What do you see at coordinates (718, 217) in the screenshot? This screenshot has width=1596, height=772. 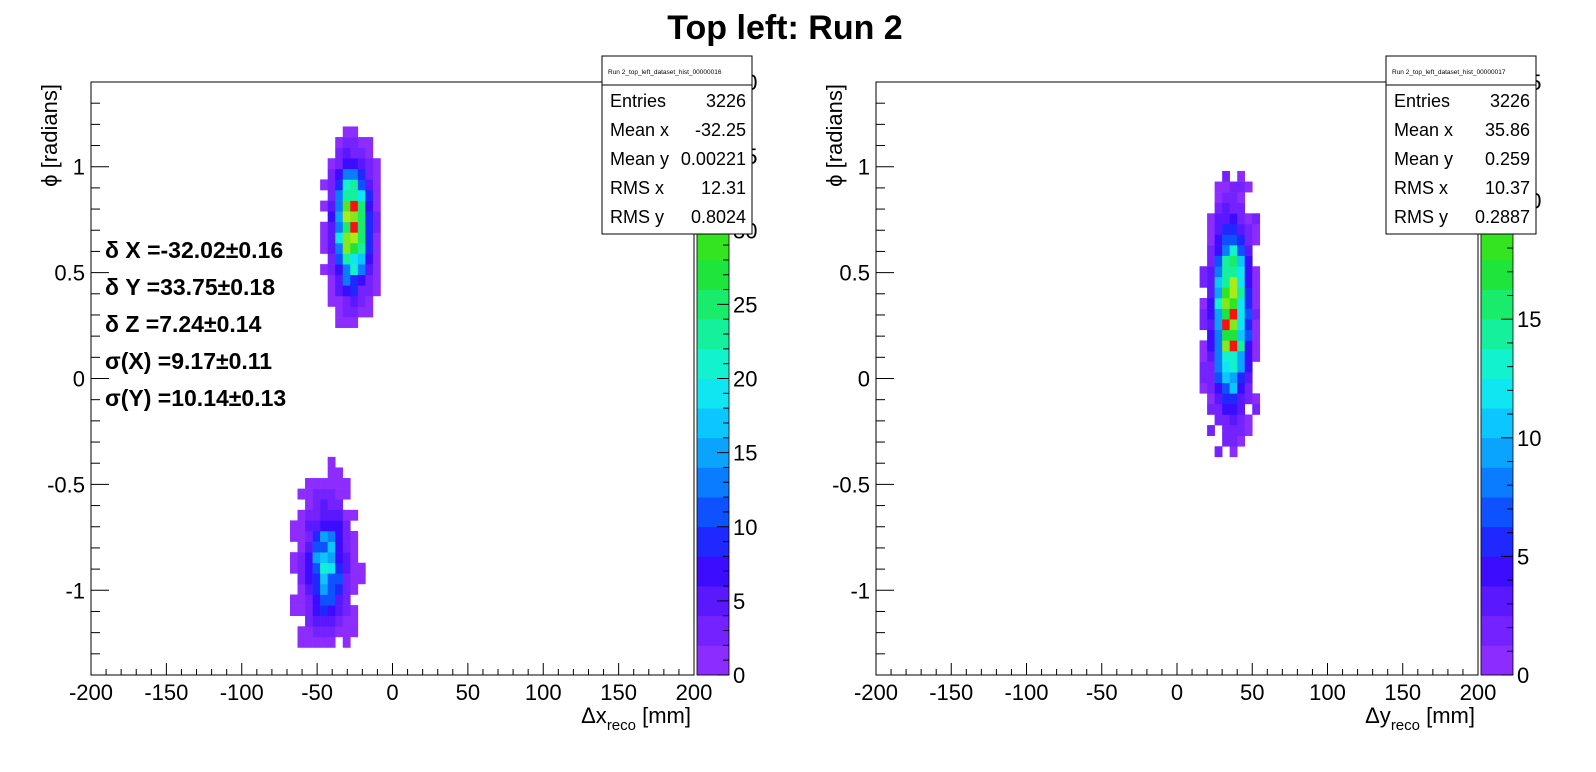 I see `stats-row-value: 0.8024` at bounding box center [718, 217].